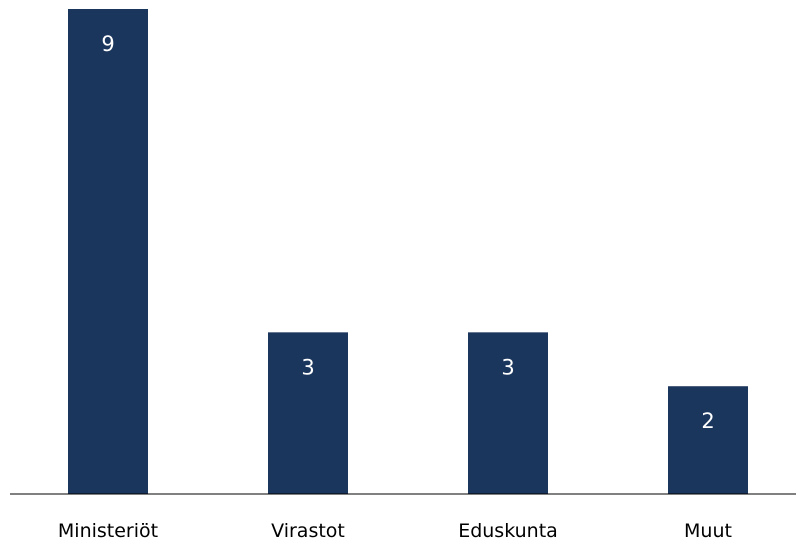  What do you see at coordinates (508, 413) in the screenshot?
I see `bar-eduskunta` at bounding box center [508, 413].